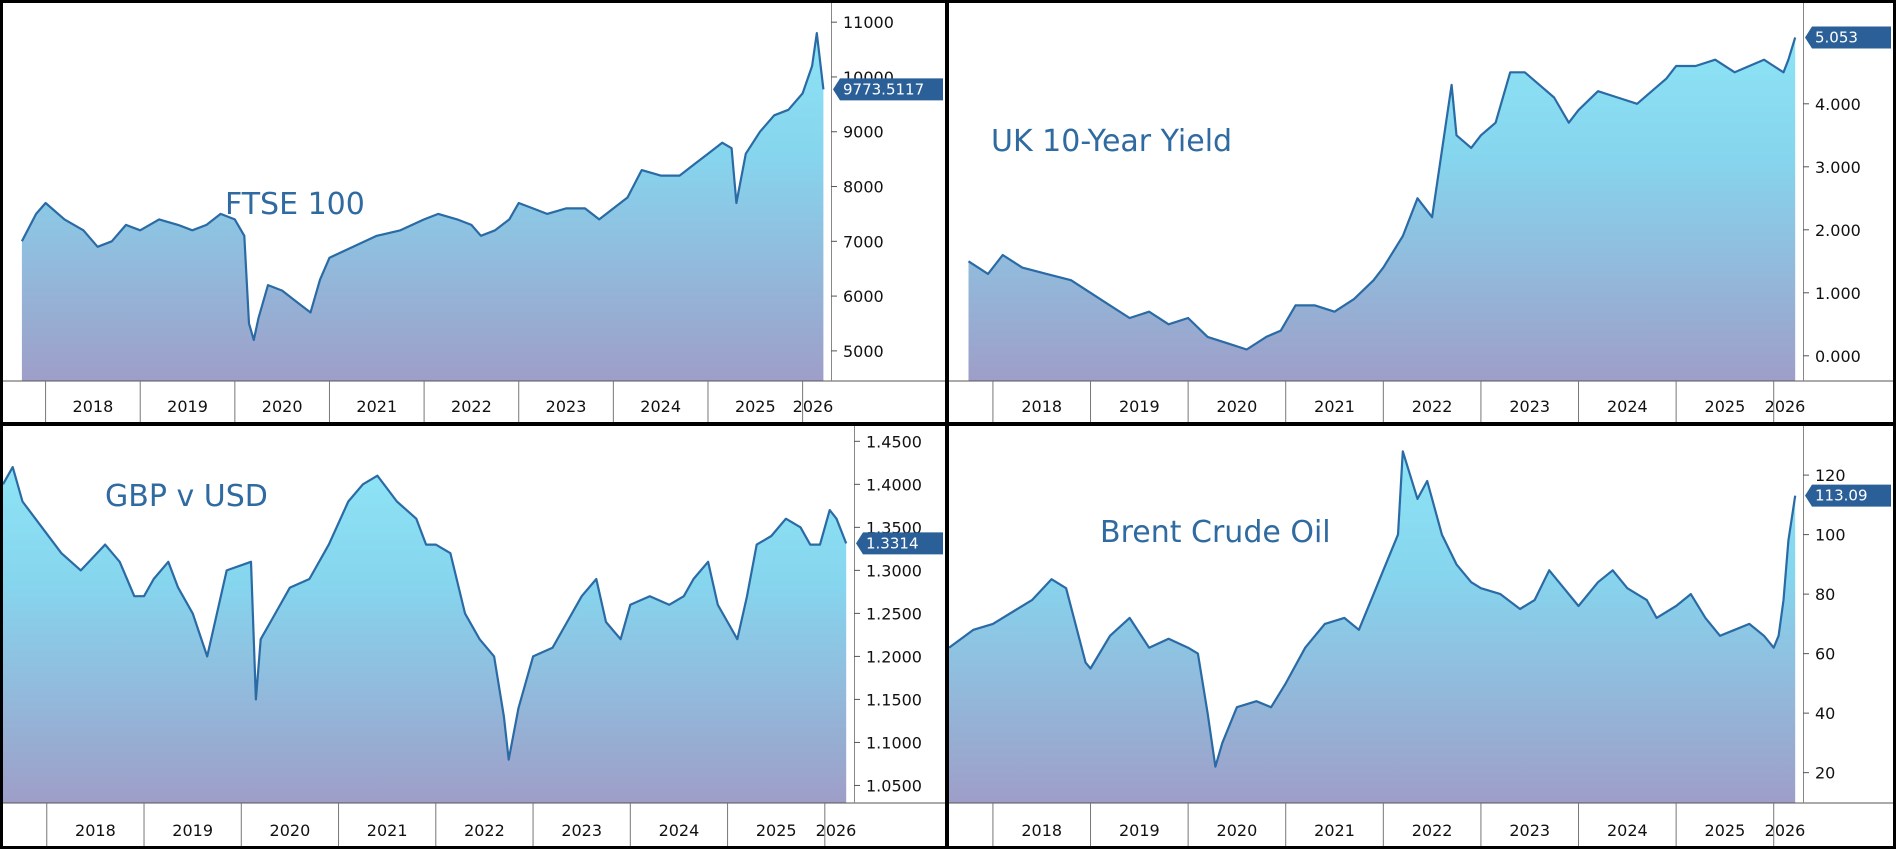 The image size is (1896, 849). Describe the element at coordinates (1838, 356) in the screenshot. I see `y-tick-label: 0.000` at that location.